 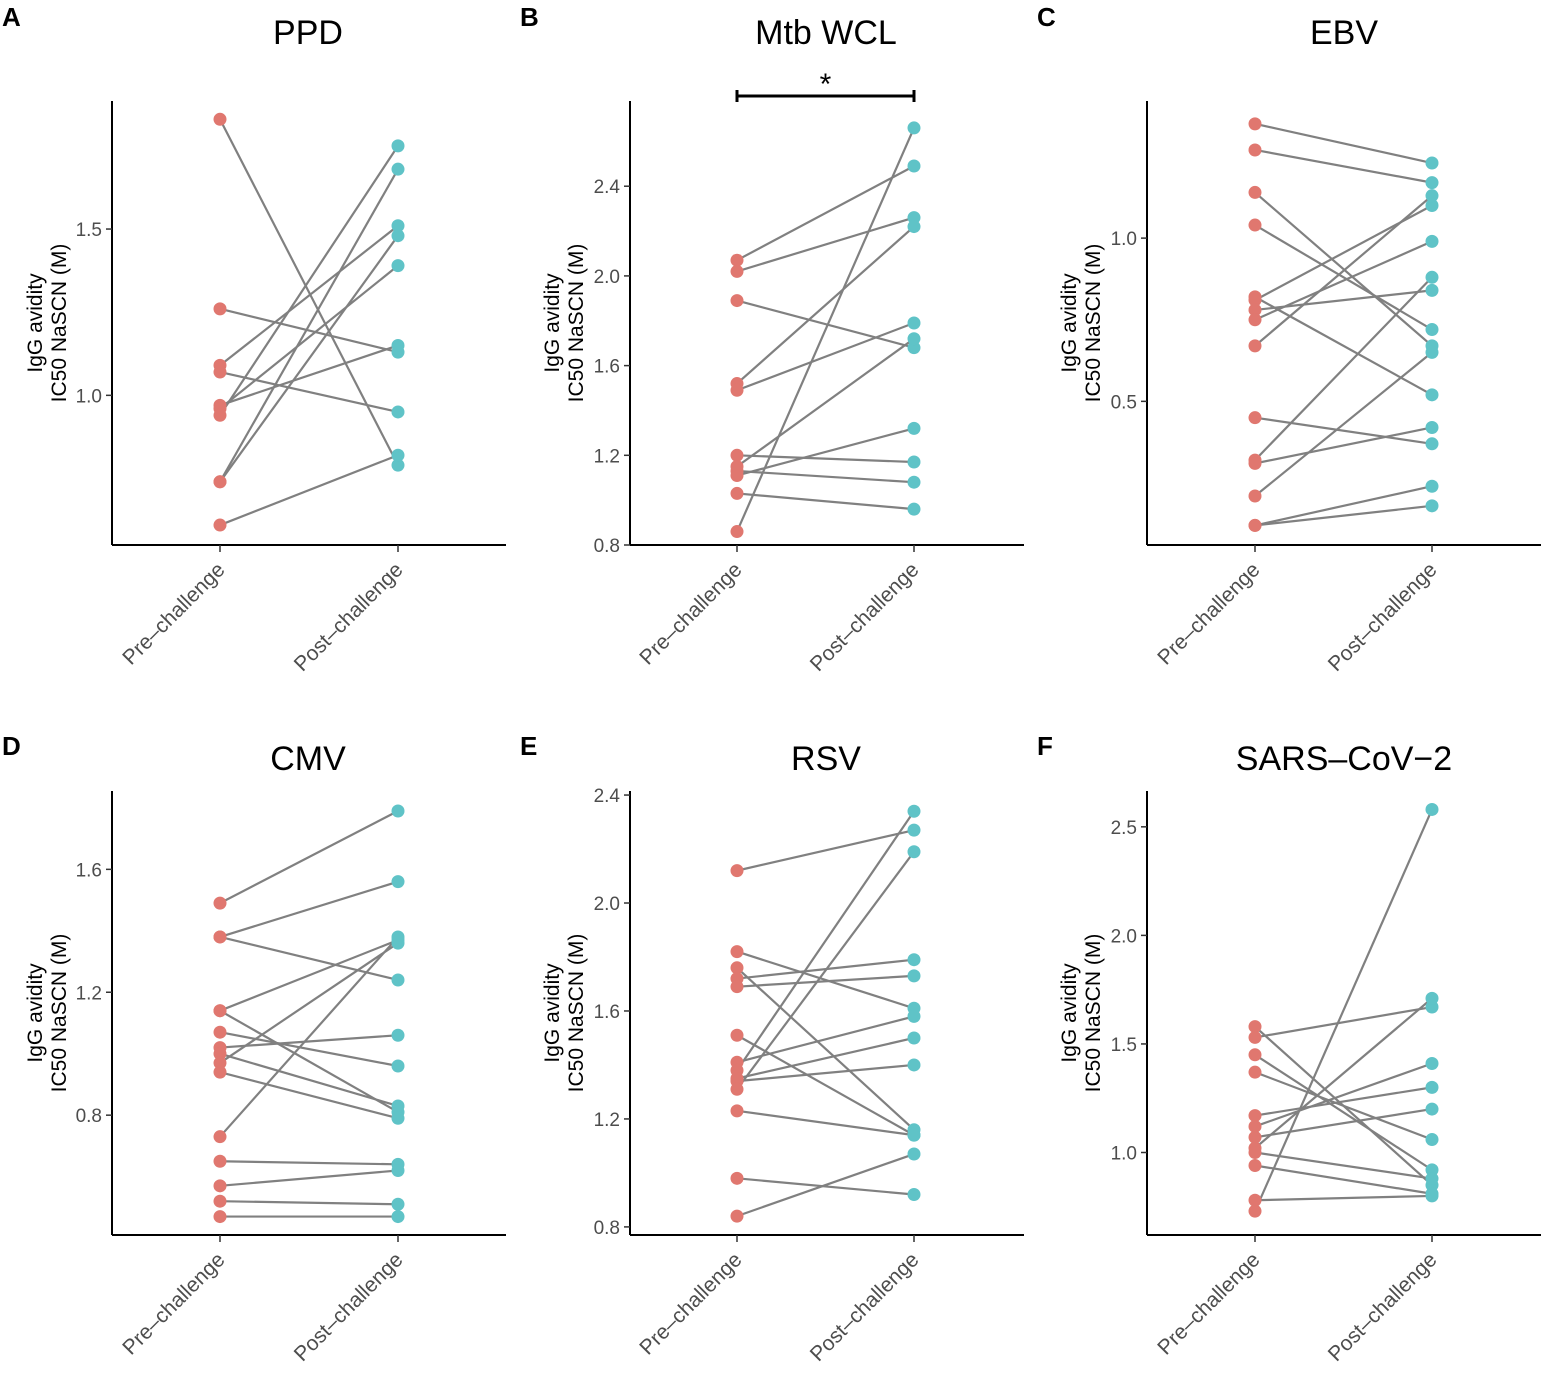 I want to click on y-tick-label: 2.4, so click(x=607, y=187).